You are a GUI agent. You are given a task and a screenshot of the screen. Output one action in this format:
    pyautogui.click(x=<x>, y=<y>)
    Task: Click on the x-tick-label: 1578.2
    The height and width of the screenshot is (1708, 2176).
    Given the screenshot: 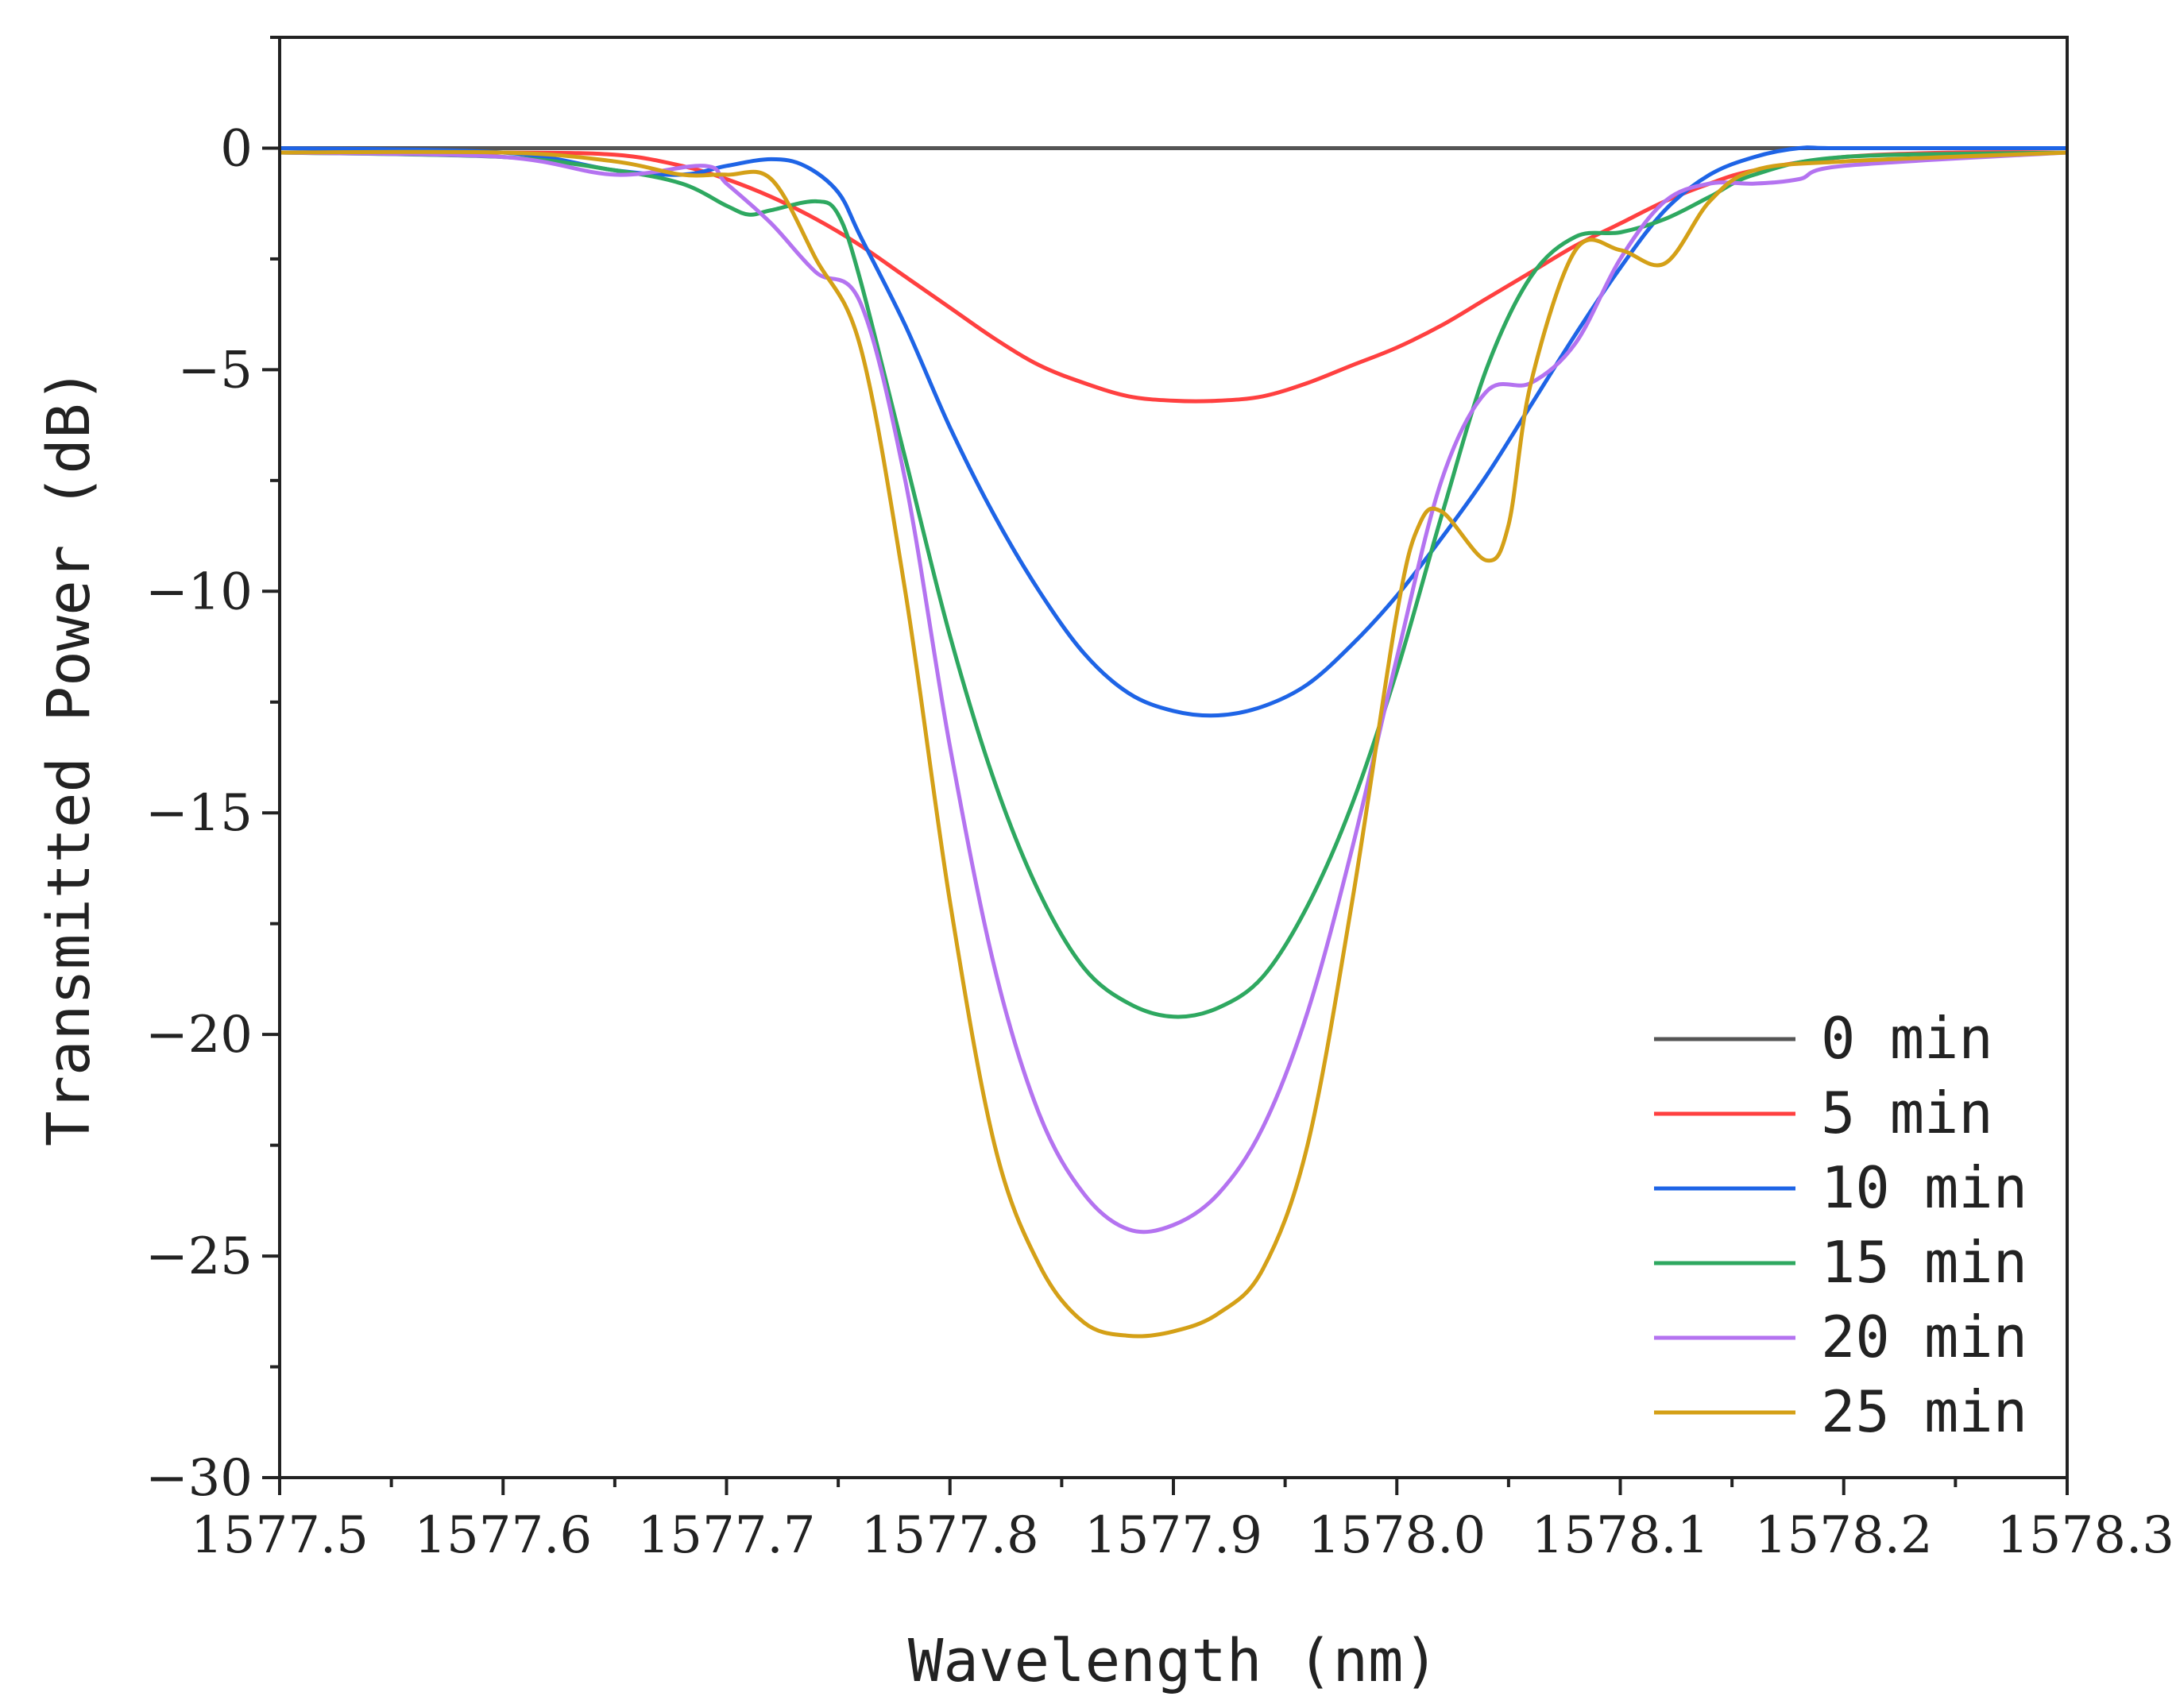 What is the action you would take?
    pyautogui.click(x=1844, y=1535)
    